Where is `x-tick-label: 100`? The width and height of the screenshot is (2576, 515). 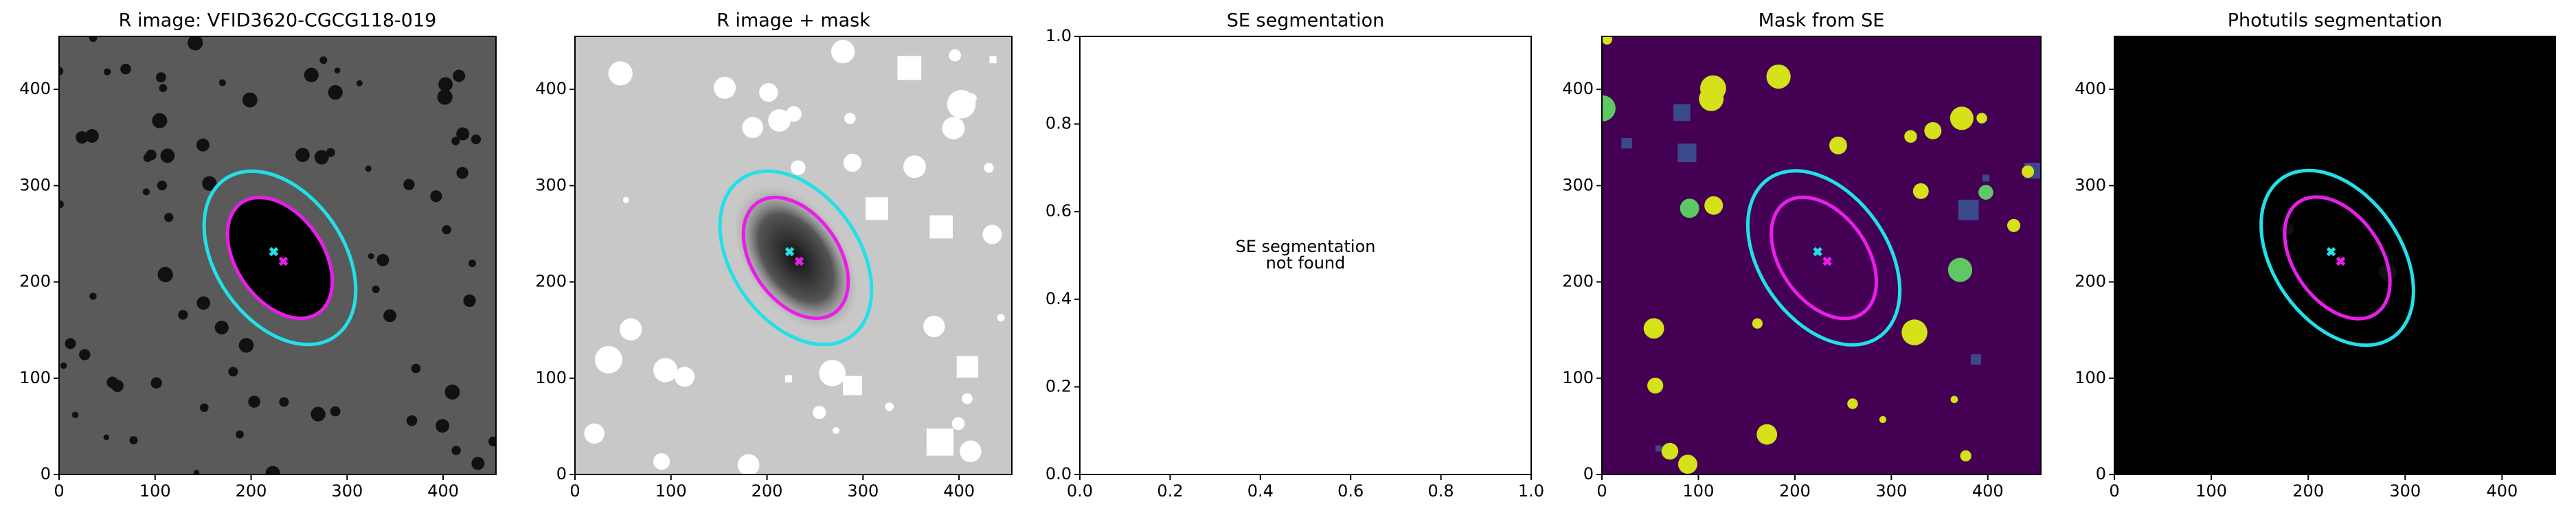
x-tick-label: 100 is located at coordinates (1699, 491).